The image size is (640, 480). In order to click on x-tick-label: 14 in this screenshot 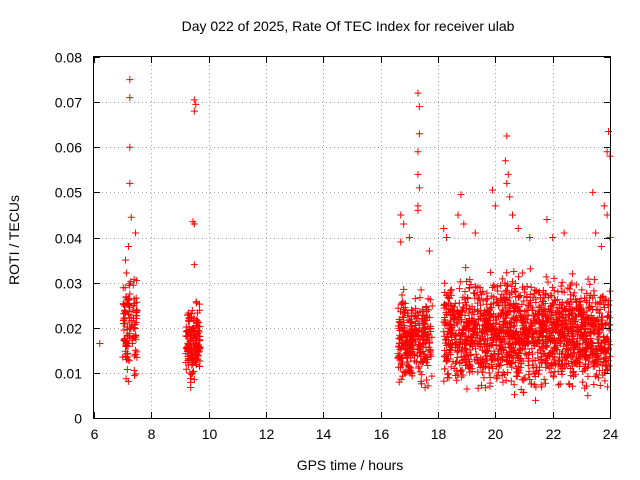, I will do `click(324, 434)`.